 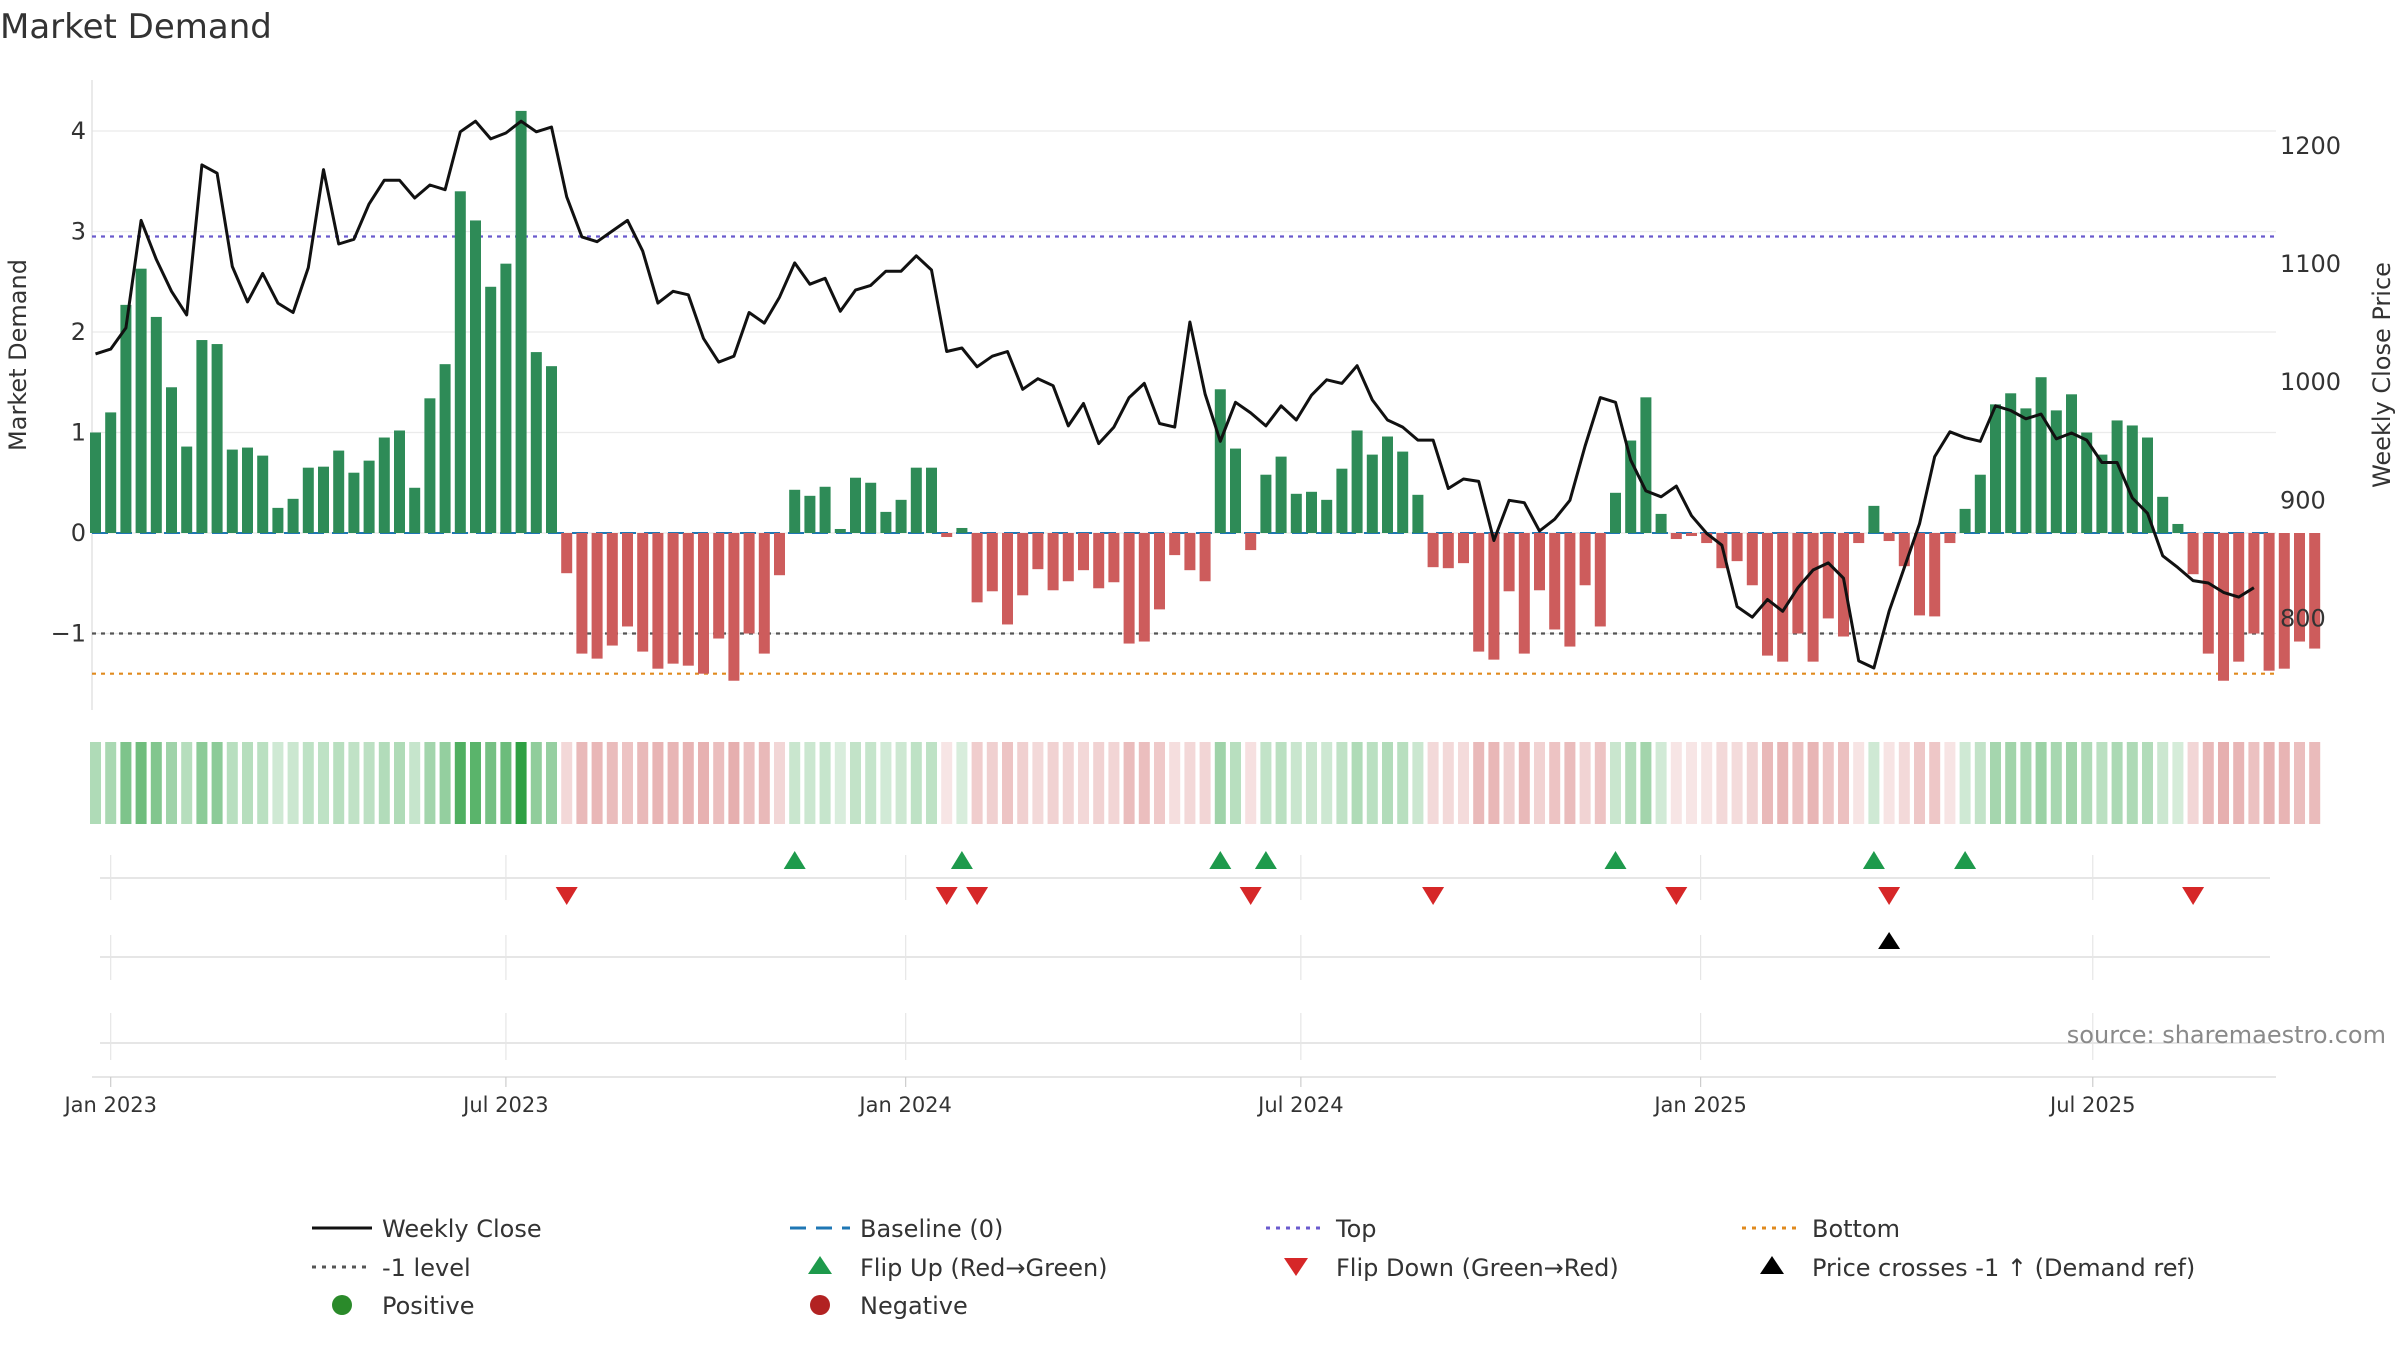 What do you see at coordinates (78, 232) in the screenshot?
I see `y-tick-label: 3` at bounding box center [78, 232].